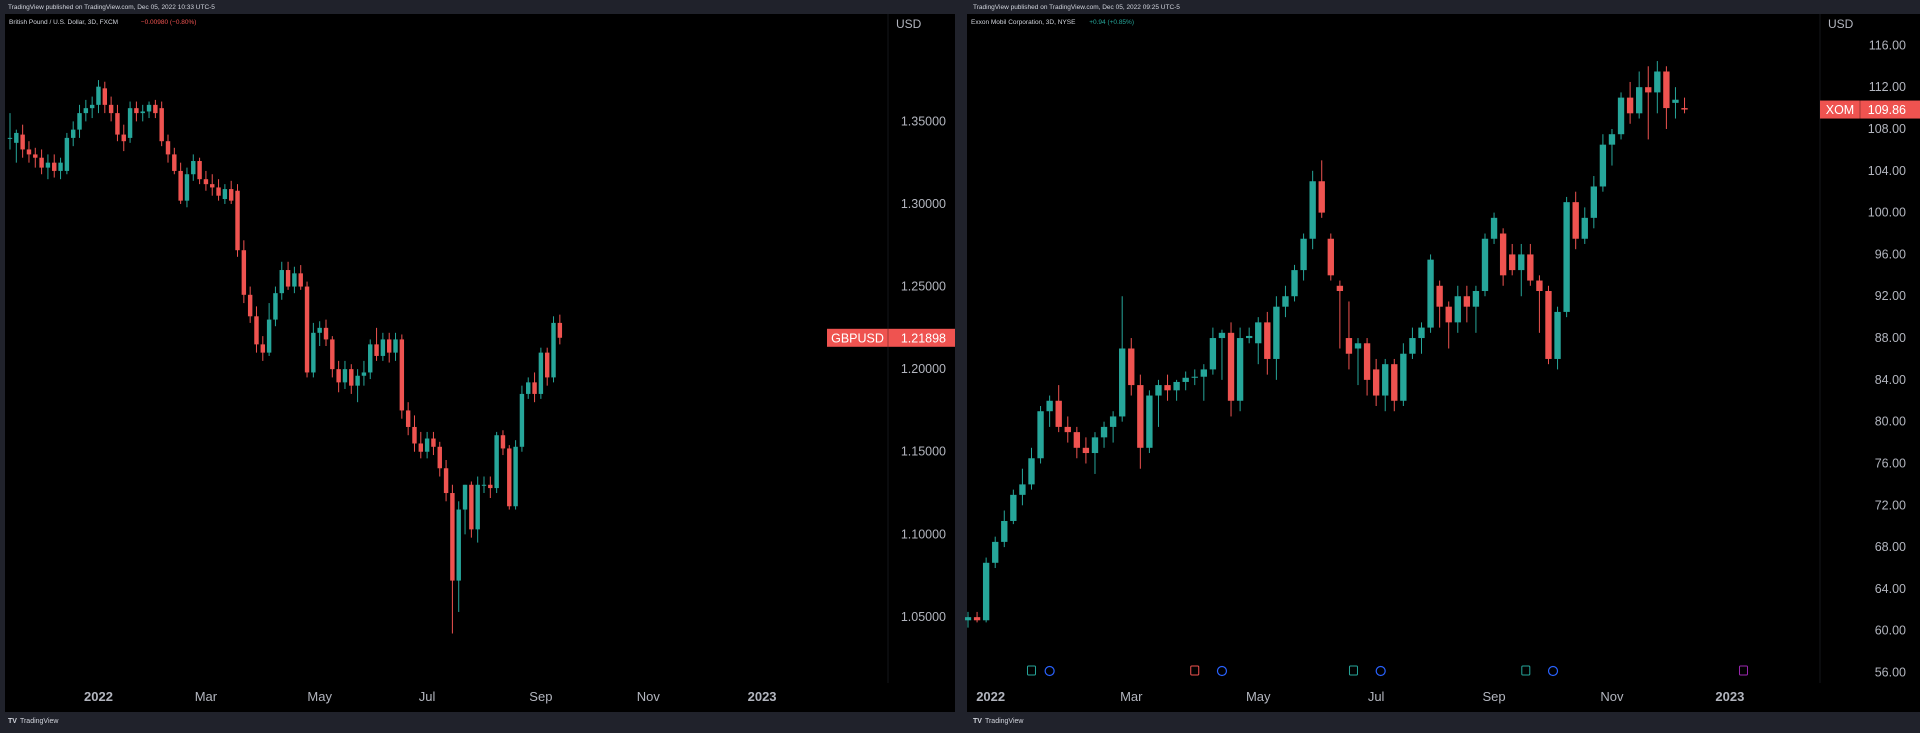  What do you see at coordinates (1890, 505) in the screenshot?
I see `y-tick-label: 72.00` at bounding box center [1890, 505].